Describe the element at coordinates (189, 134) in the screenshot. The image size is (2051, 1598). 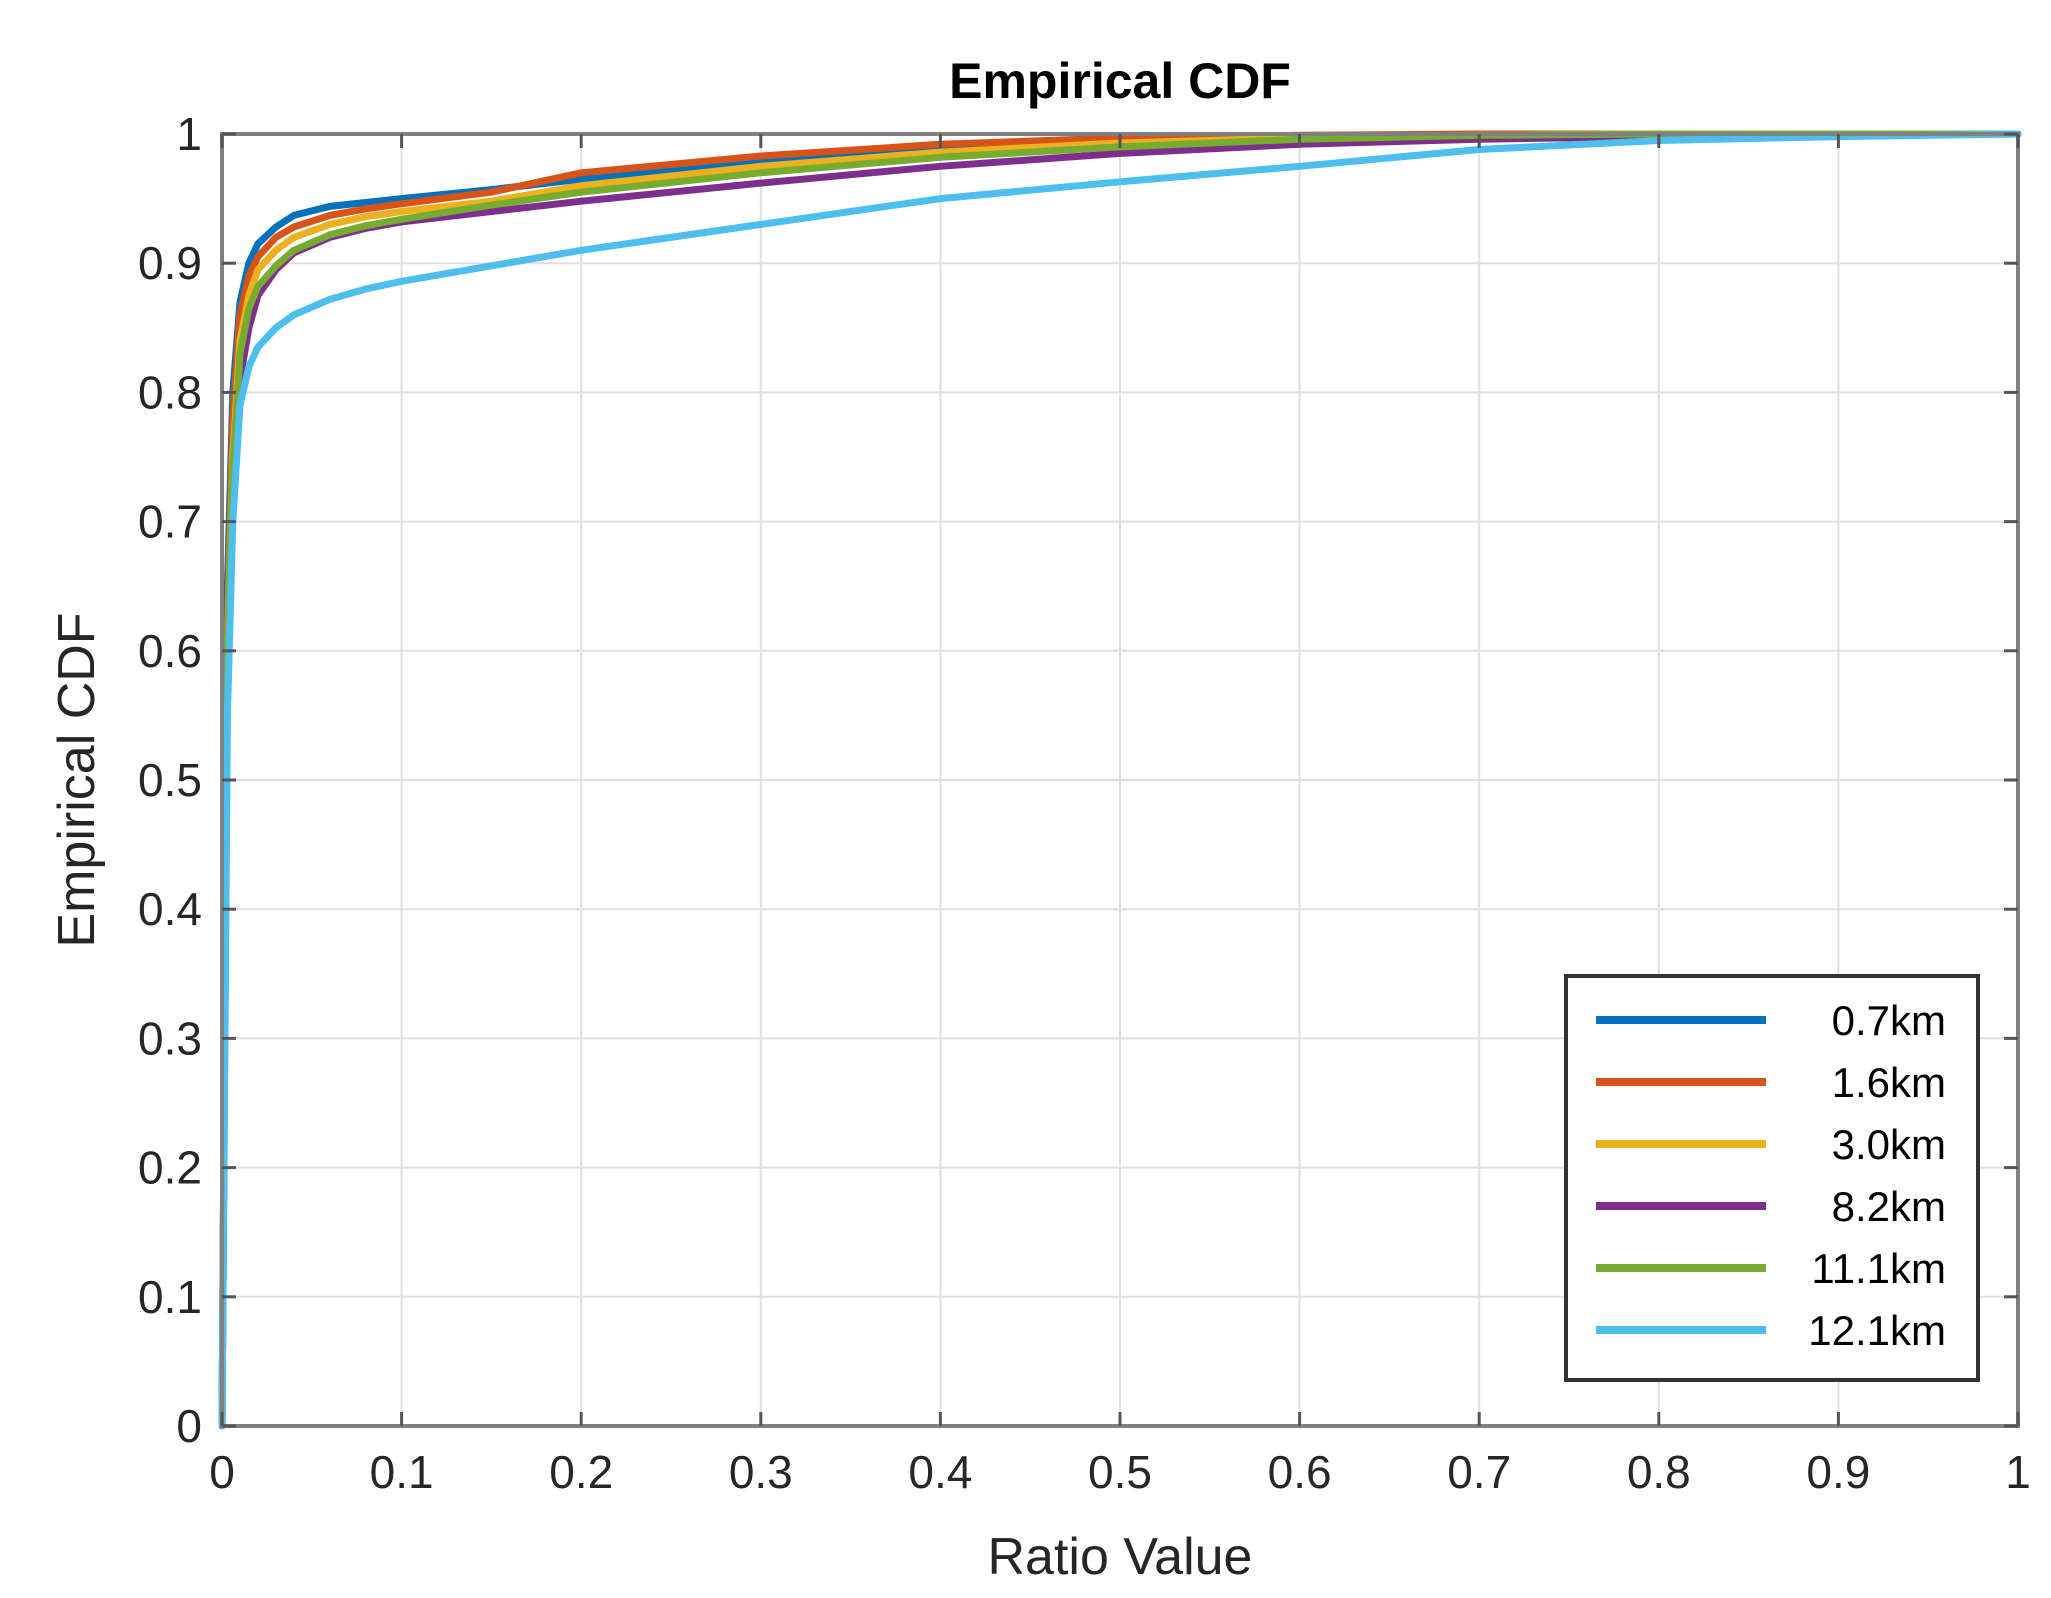
I see `y-tick-label: 1` at that location.